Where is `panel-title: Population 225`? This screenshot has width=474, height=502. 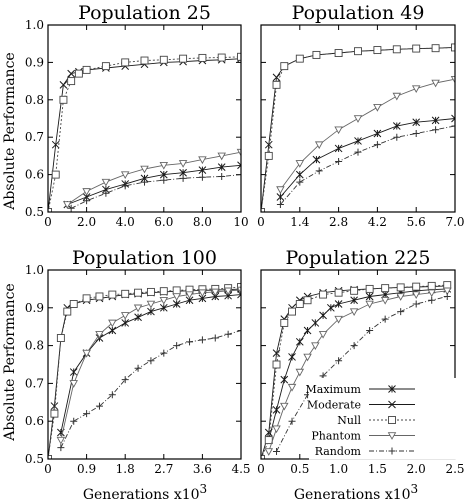
panel-title: Population 225 is located at coordinates (358, 258).